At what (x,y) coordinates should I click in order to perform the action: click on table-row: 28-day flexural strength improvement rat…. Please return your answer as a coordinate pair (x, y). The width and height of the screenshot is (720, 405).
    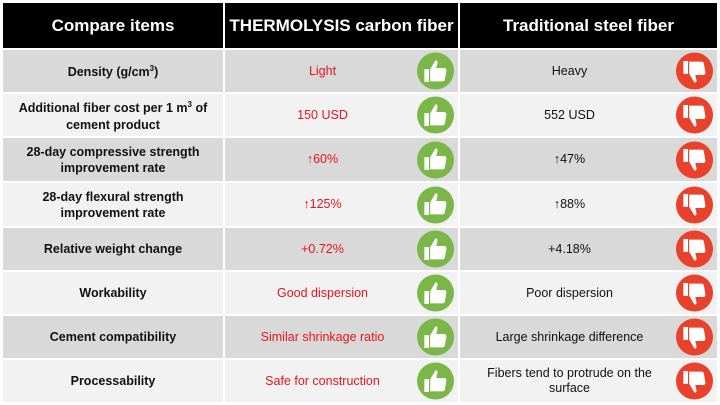
    Looking at the image, I should click on (360, 203).